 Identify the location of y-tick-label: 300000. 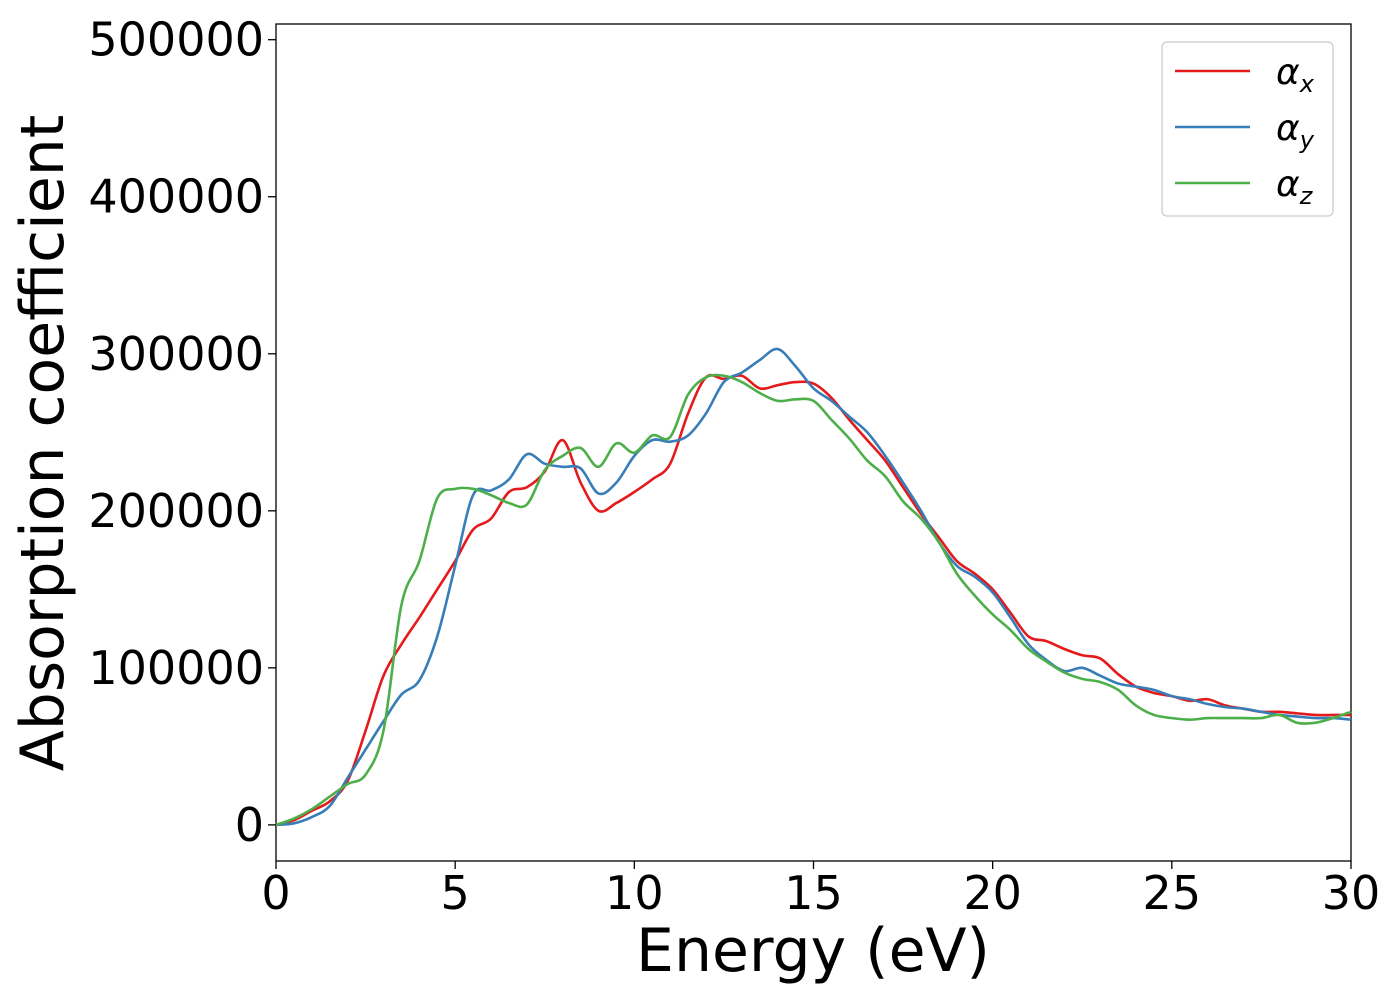
(176, 354).